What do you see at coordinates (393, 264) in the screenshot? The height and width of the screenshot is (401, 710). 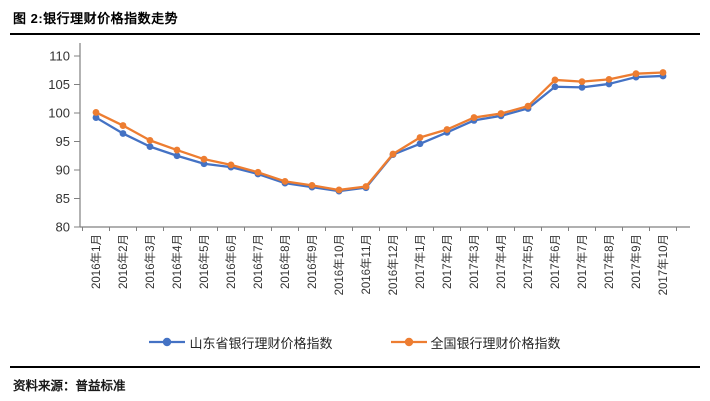 I see `x-tick-label: 2016年12月` at bounding box center [393, 264].